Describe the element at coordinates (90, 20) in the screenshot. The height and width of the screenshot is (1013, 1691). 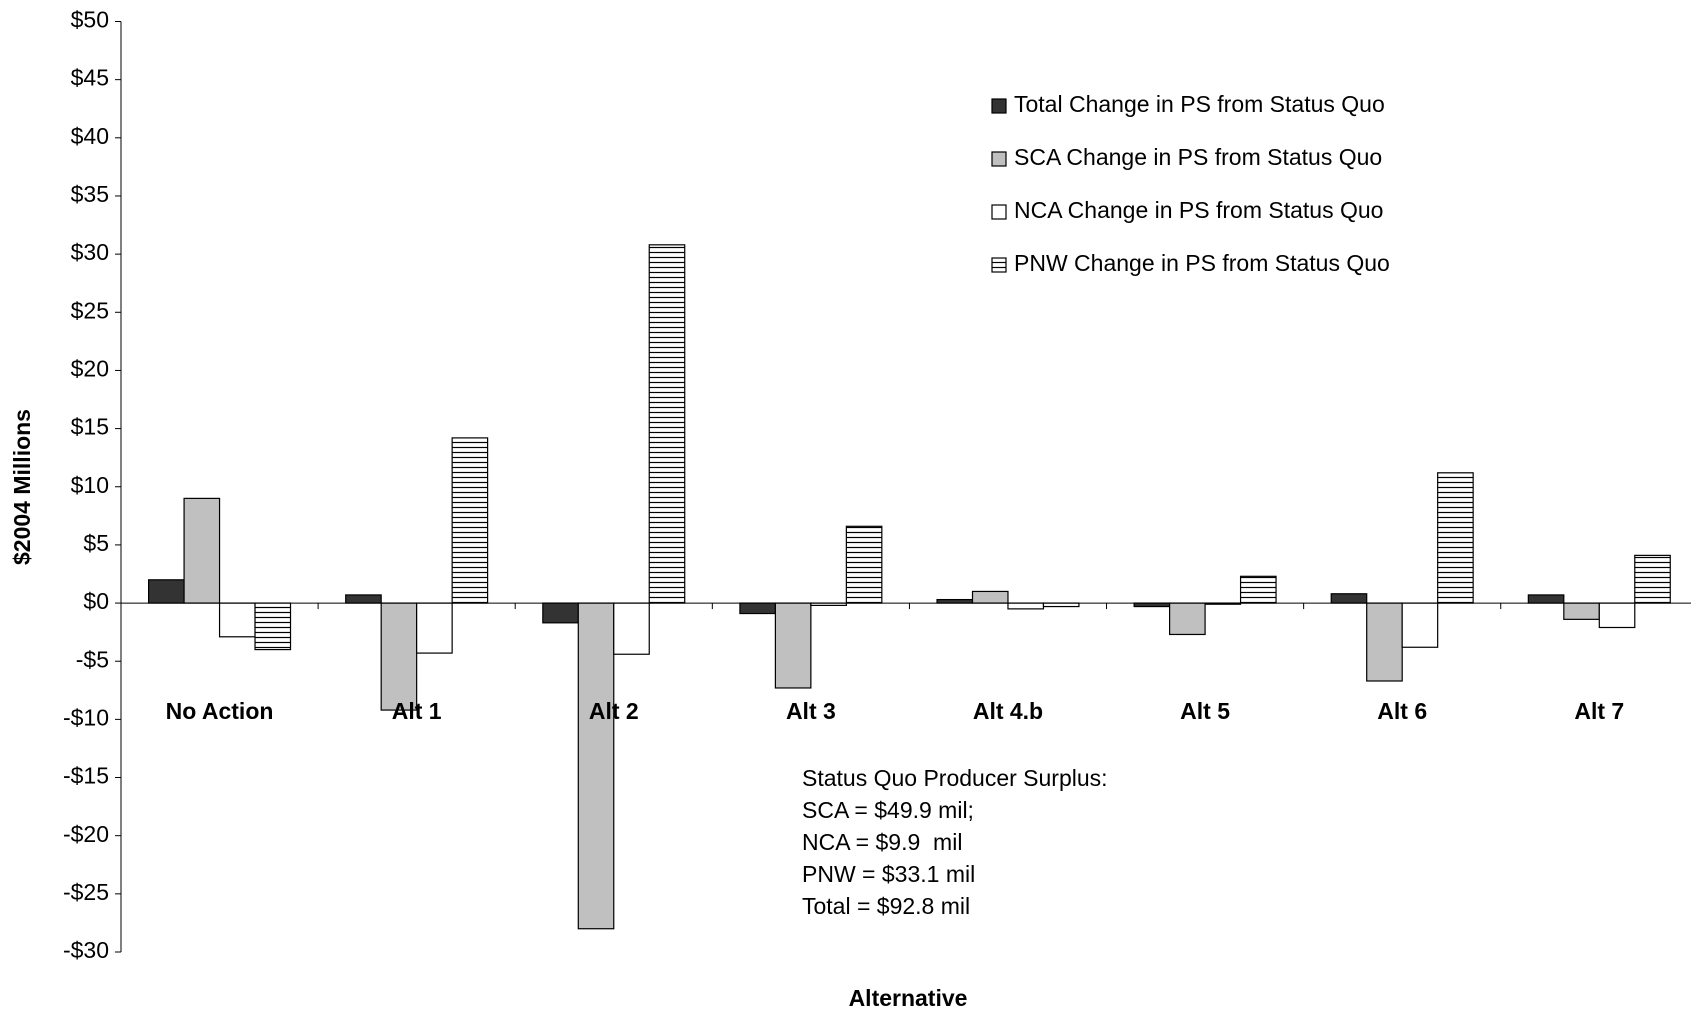
I see `y-tick-label: $50` at that location.